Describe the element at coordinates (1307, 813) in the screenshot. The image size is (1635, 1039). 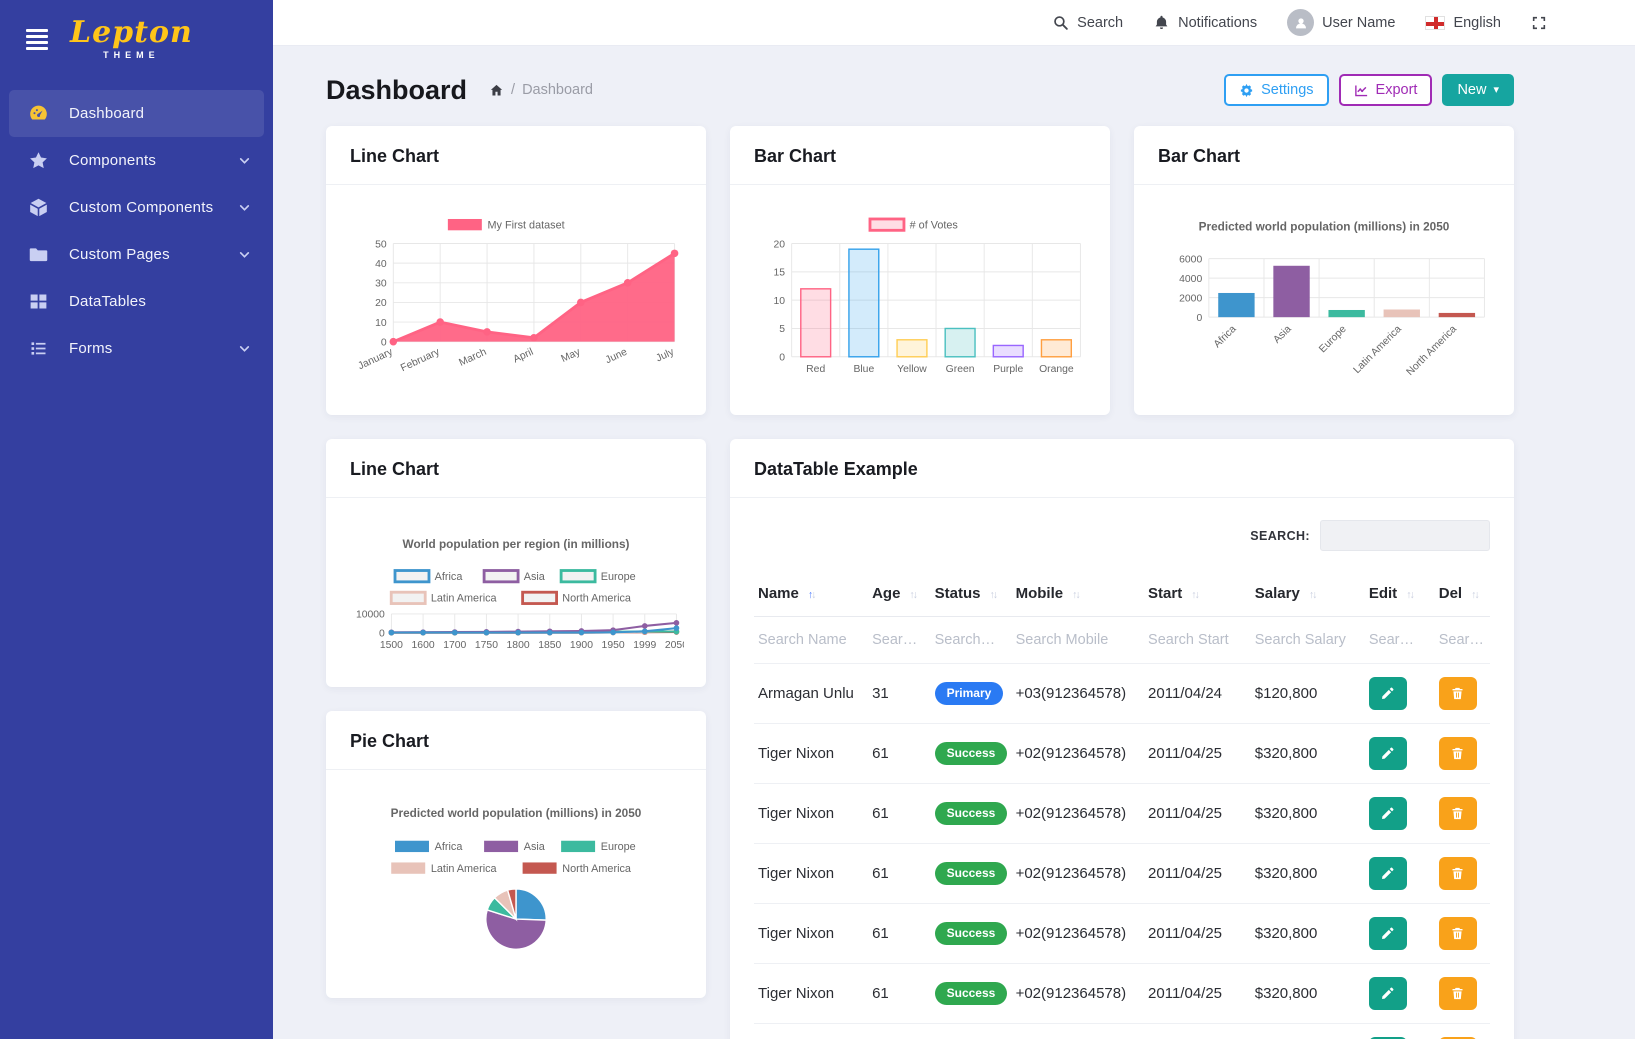
I see `cell-salary: $320,800` at that location.